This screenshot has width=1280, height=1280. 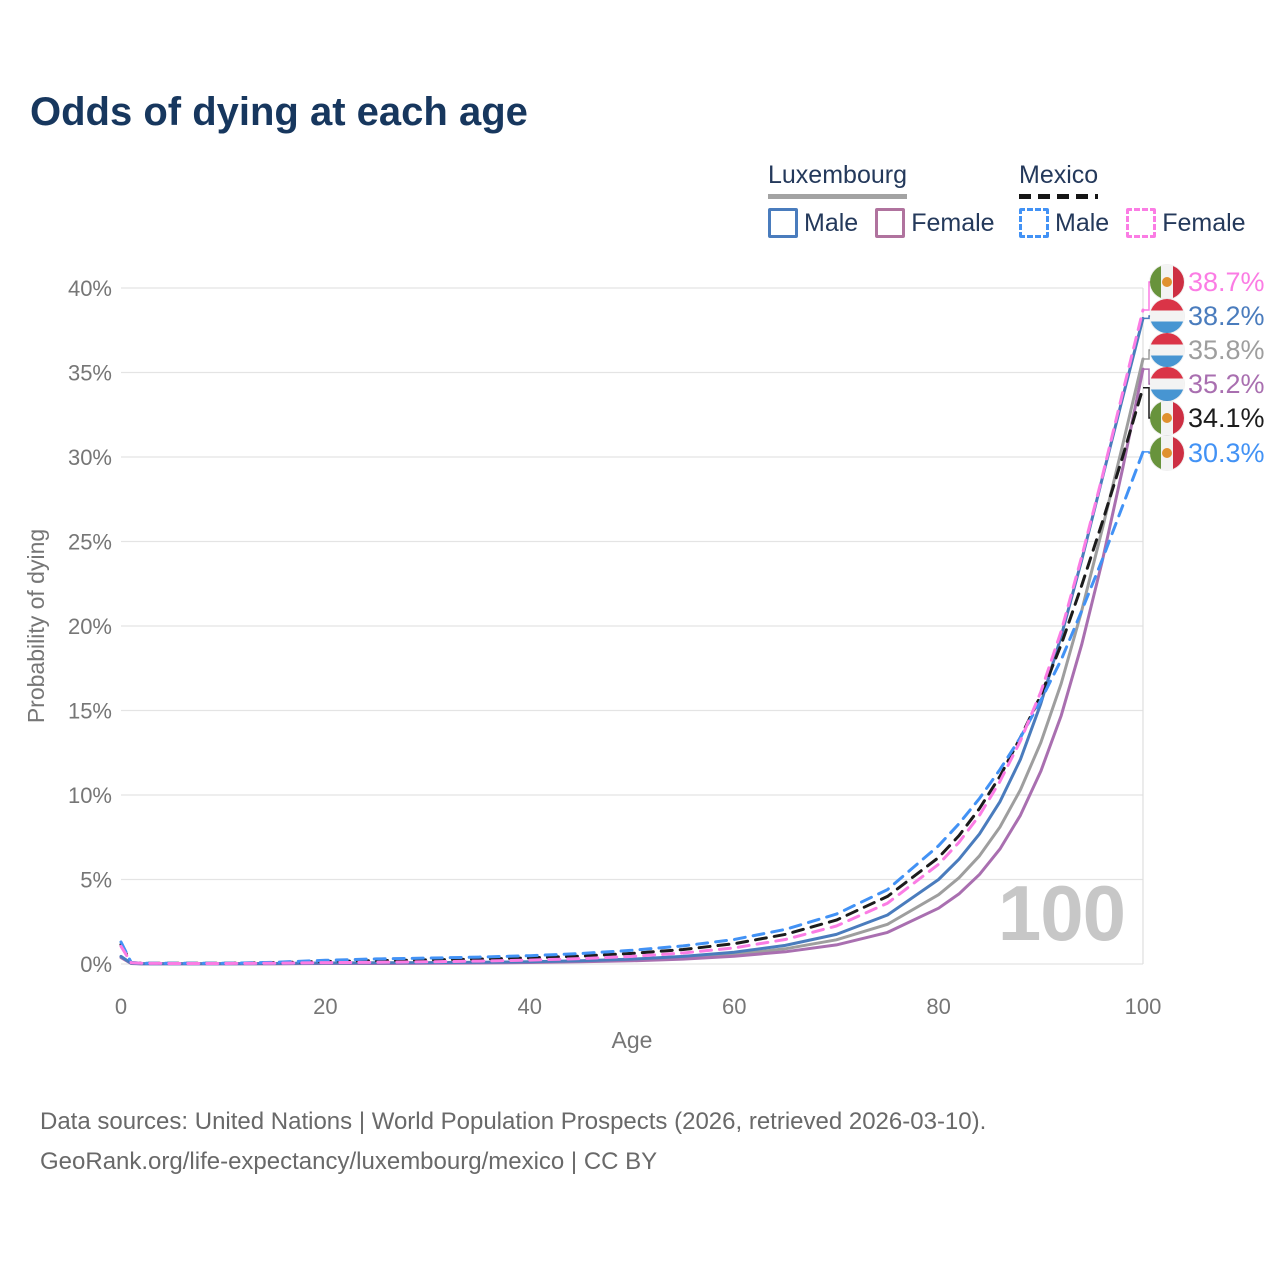 I want to click on luxembourg-solid-line-sample, so click(x=837, y=196).